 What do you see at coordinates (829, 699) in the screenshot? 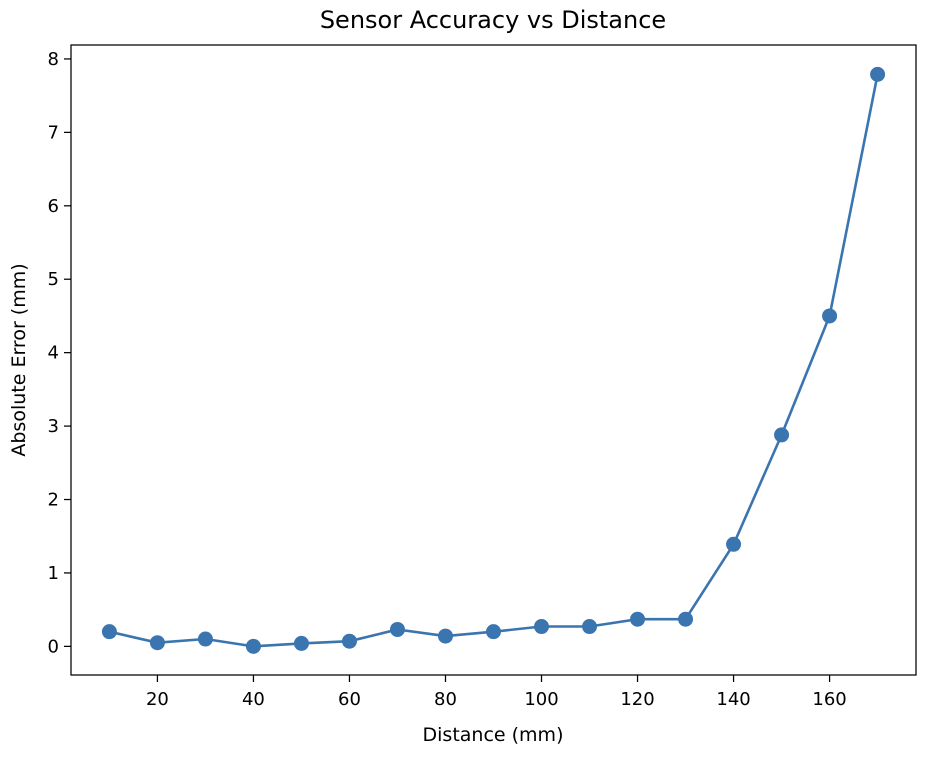
I see `x-tick-label: 160` at bounding box center [829, 699].